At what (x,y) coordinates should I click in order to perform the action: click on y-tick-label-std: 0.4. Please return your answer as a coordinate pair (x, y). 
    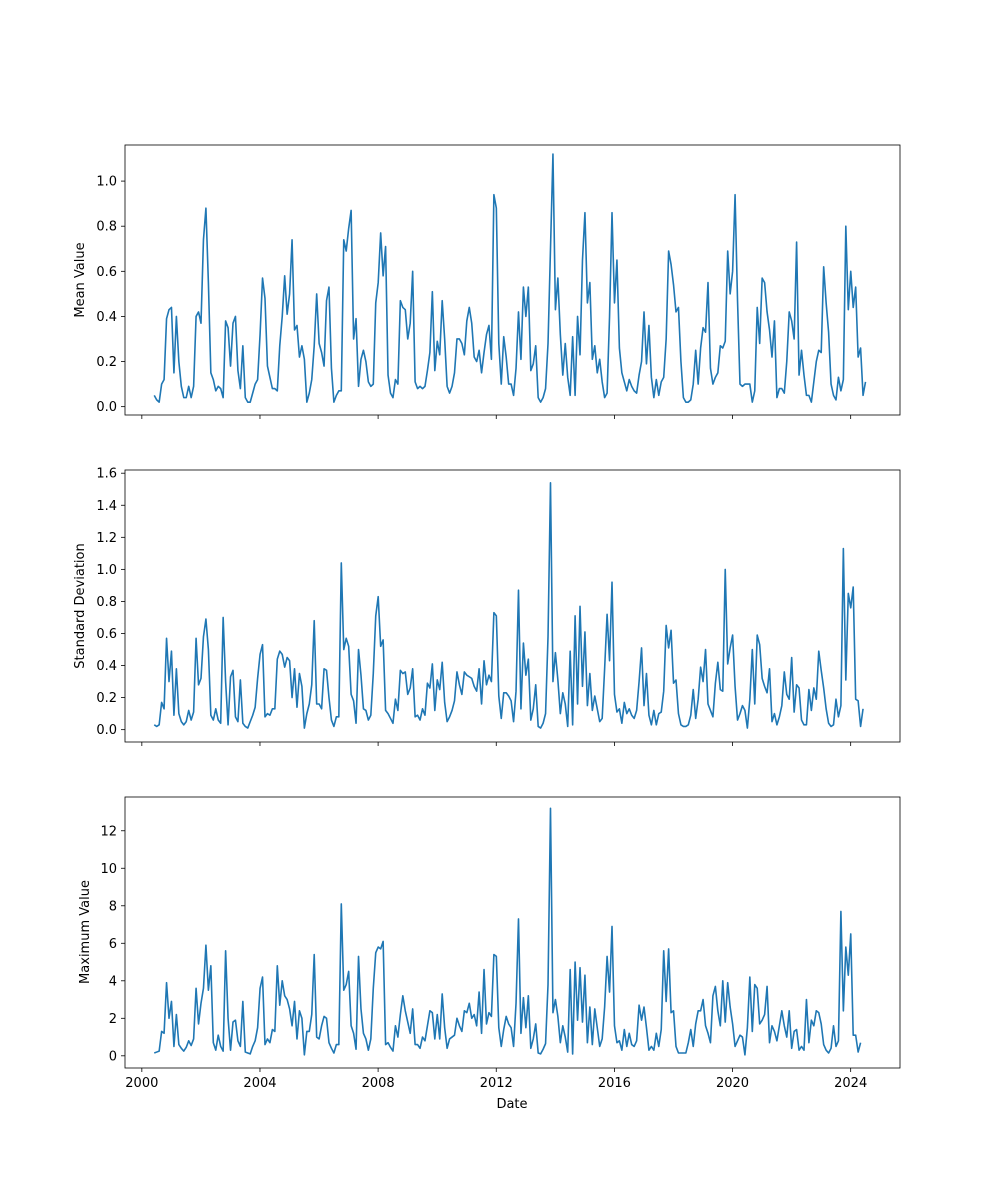
    Looking at the image, I should click on (106, 666).